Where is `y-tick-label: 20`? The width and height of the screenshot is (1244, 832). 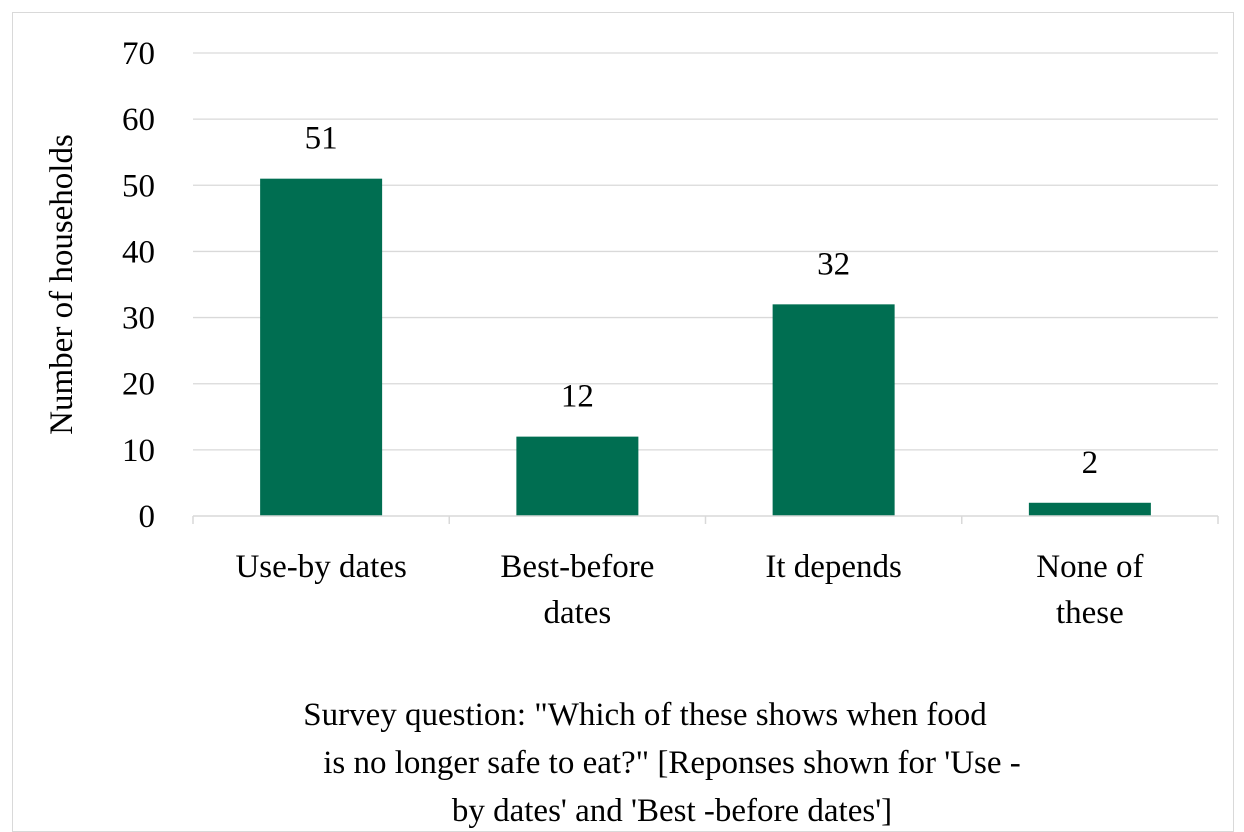 y-tick-label: 20 is located at coordinates (138, 385).